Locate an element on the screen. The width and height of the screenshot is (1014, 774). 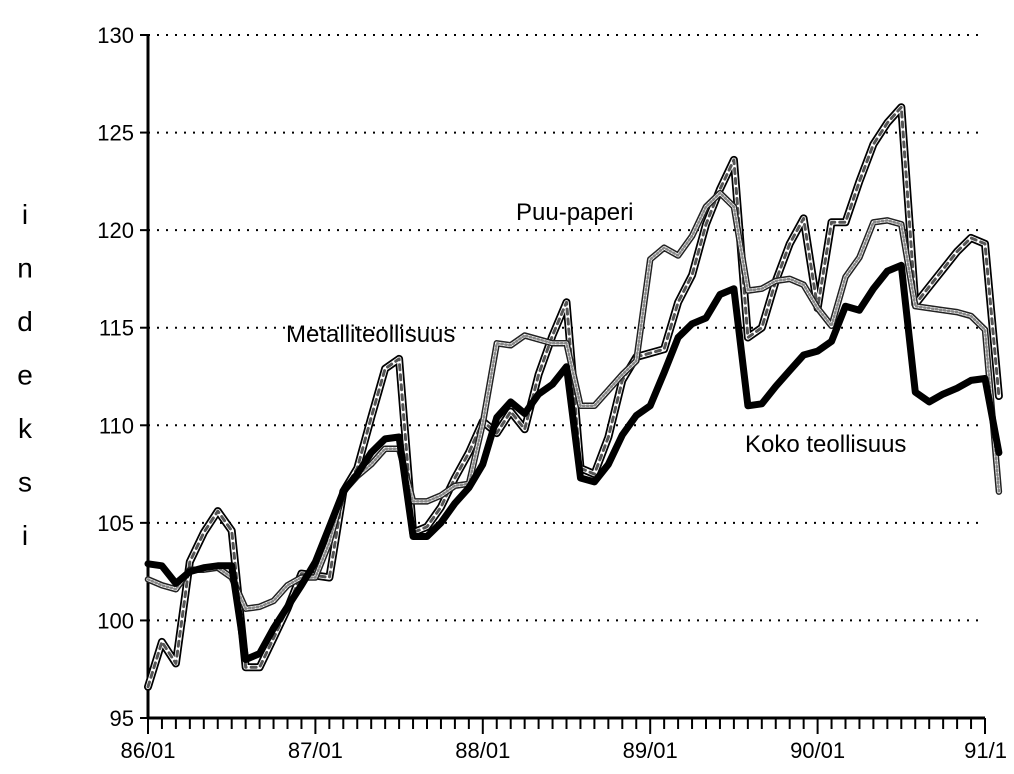
y-tick-label: 110 is located at coordinates (116, 425).